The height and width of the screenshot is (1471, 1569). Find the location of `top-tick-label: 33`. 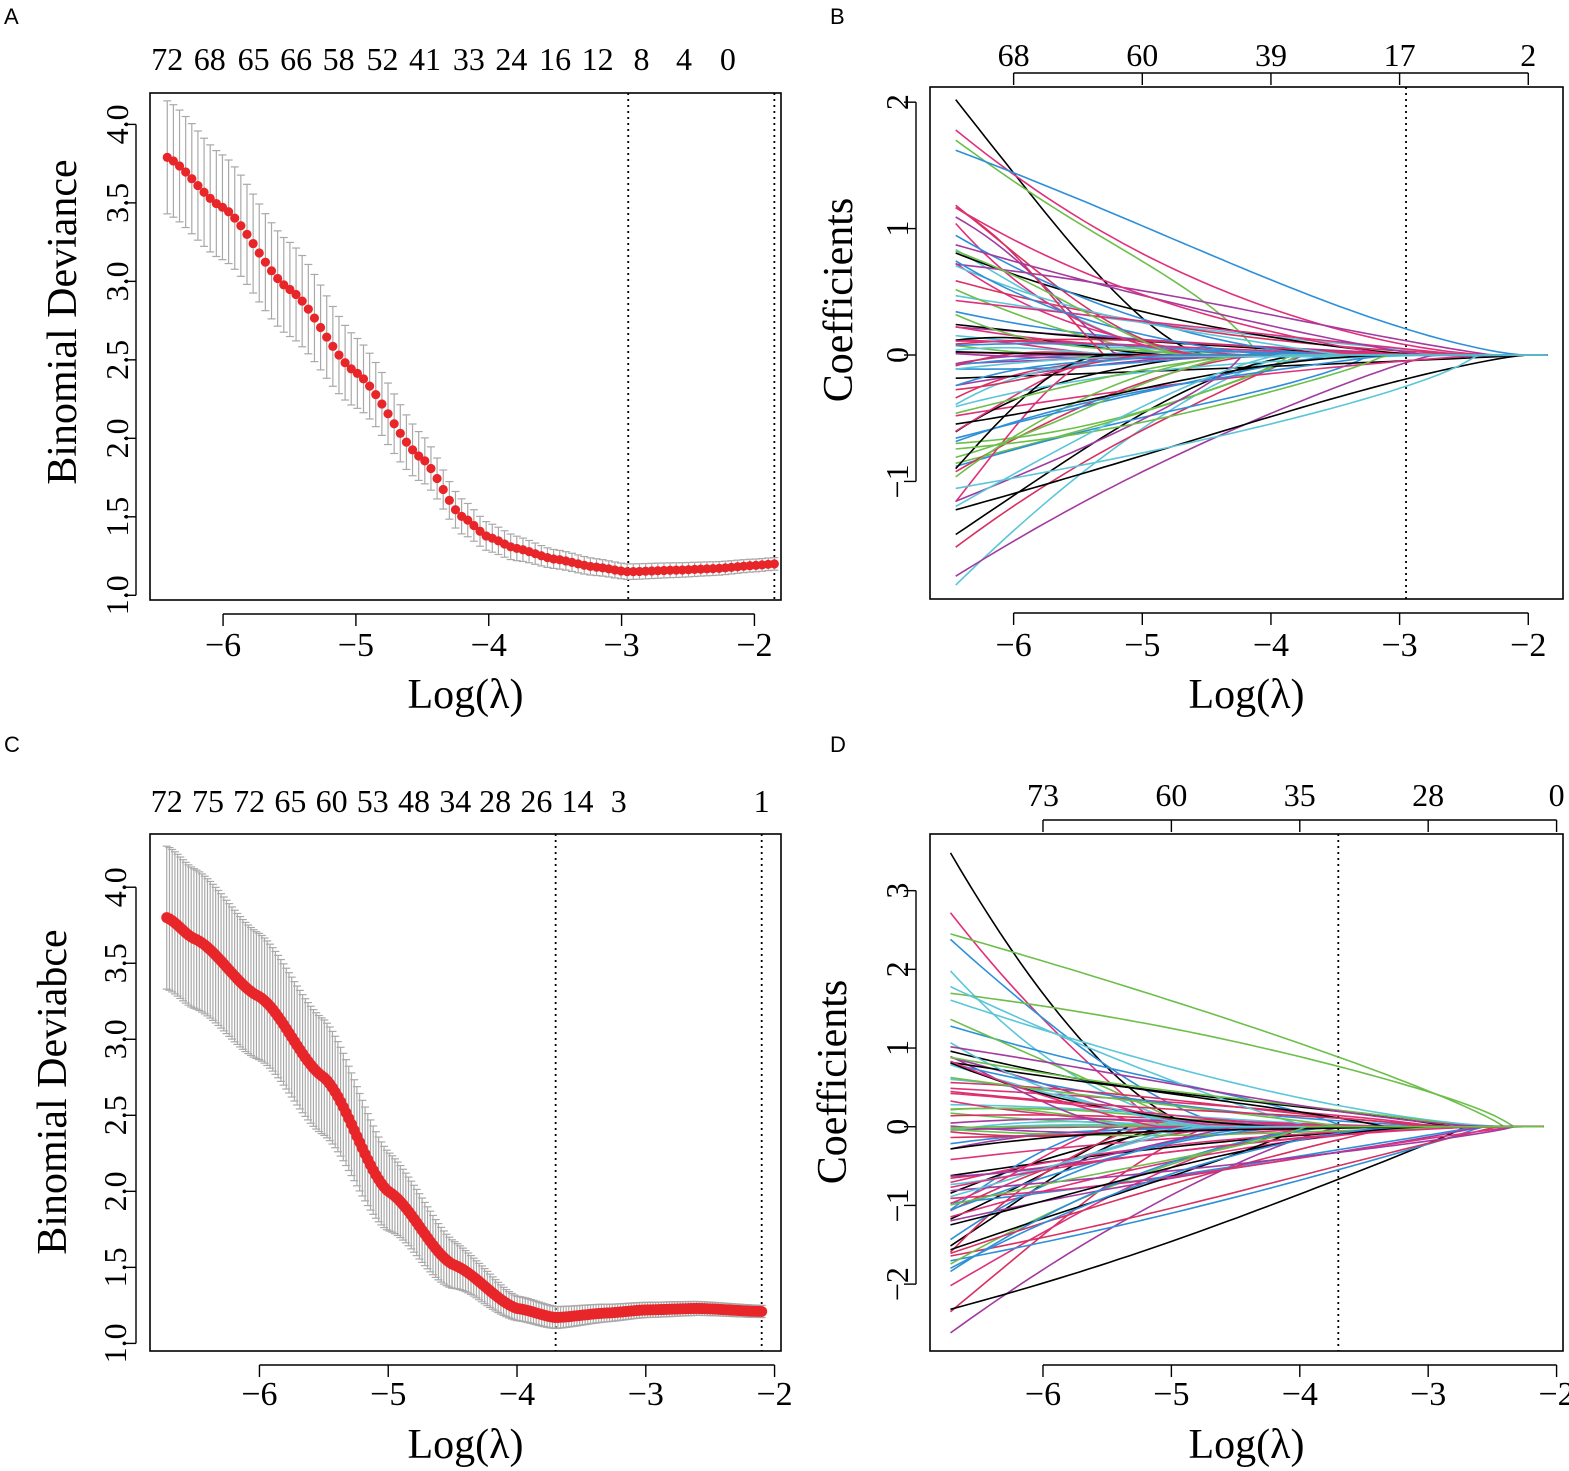

top-tick-label: 33 is located at coordinates (469, 59).